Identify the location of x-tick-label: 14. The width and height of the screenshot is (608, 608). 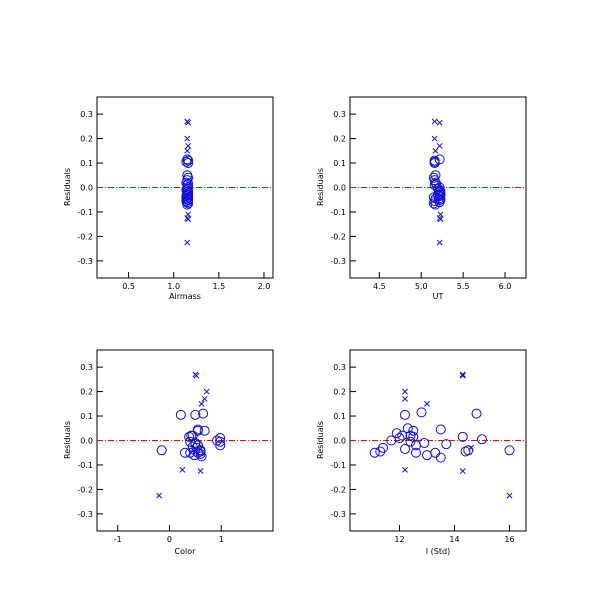
(454, 539).